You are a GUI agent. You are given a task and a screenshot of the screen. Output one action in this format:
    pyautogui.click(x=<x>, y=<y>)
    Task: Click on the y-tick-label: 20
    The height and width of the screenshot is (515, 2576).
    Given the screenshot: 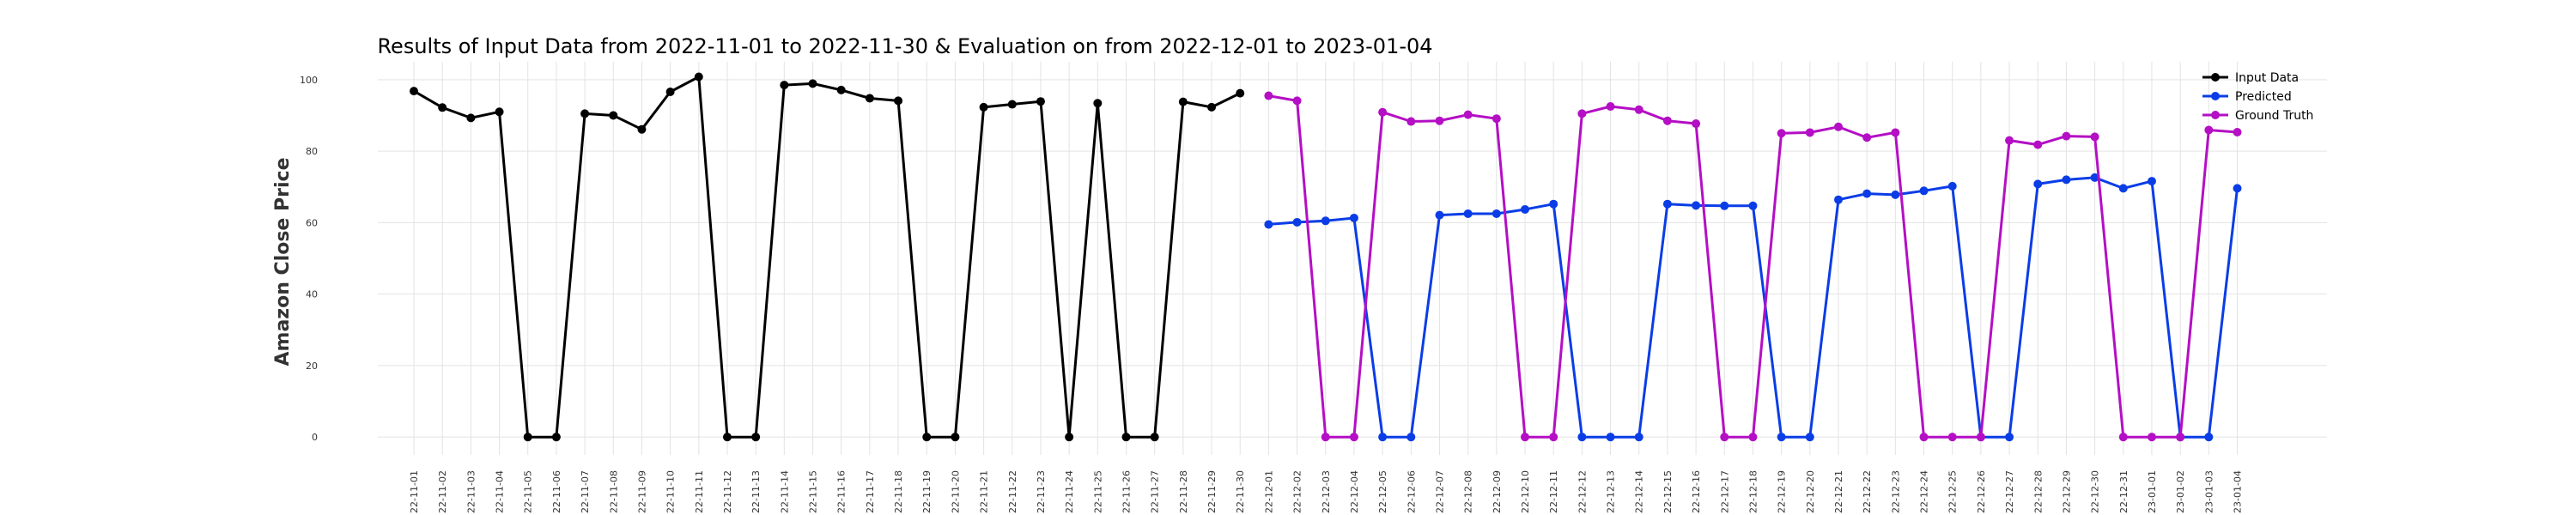 What is the action you would take?
    pyautogui.click(x=312, y=366)
    